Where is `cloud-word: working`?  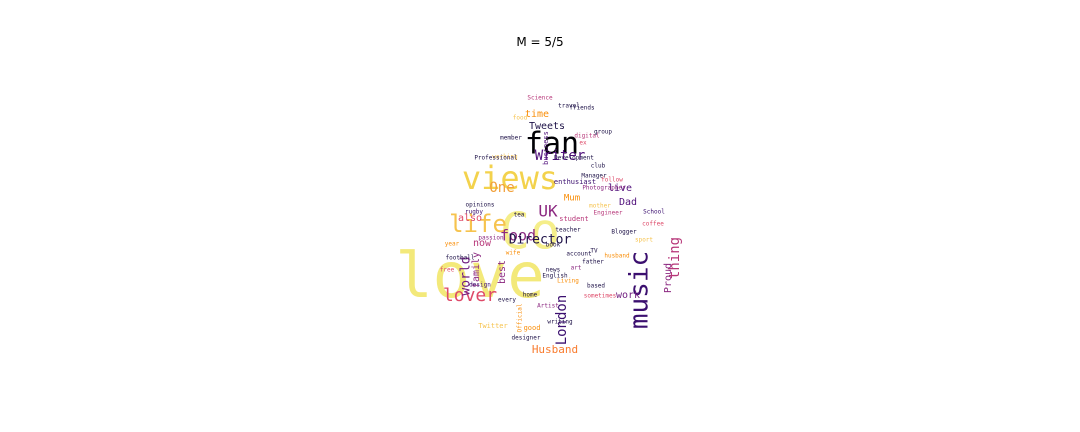
cloud-word: working is located at coordinates (505, 157).